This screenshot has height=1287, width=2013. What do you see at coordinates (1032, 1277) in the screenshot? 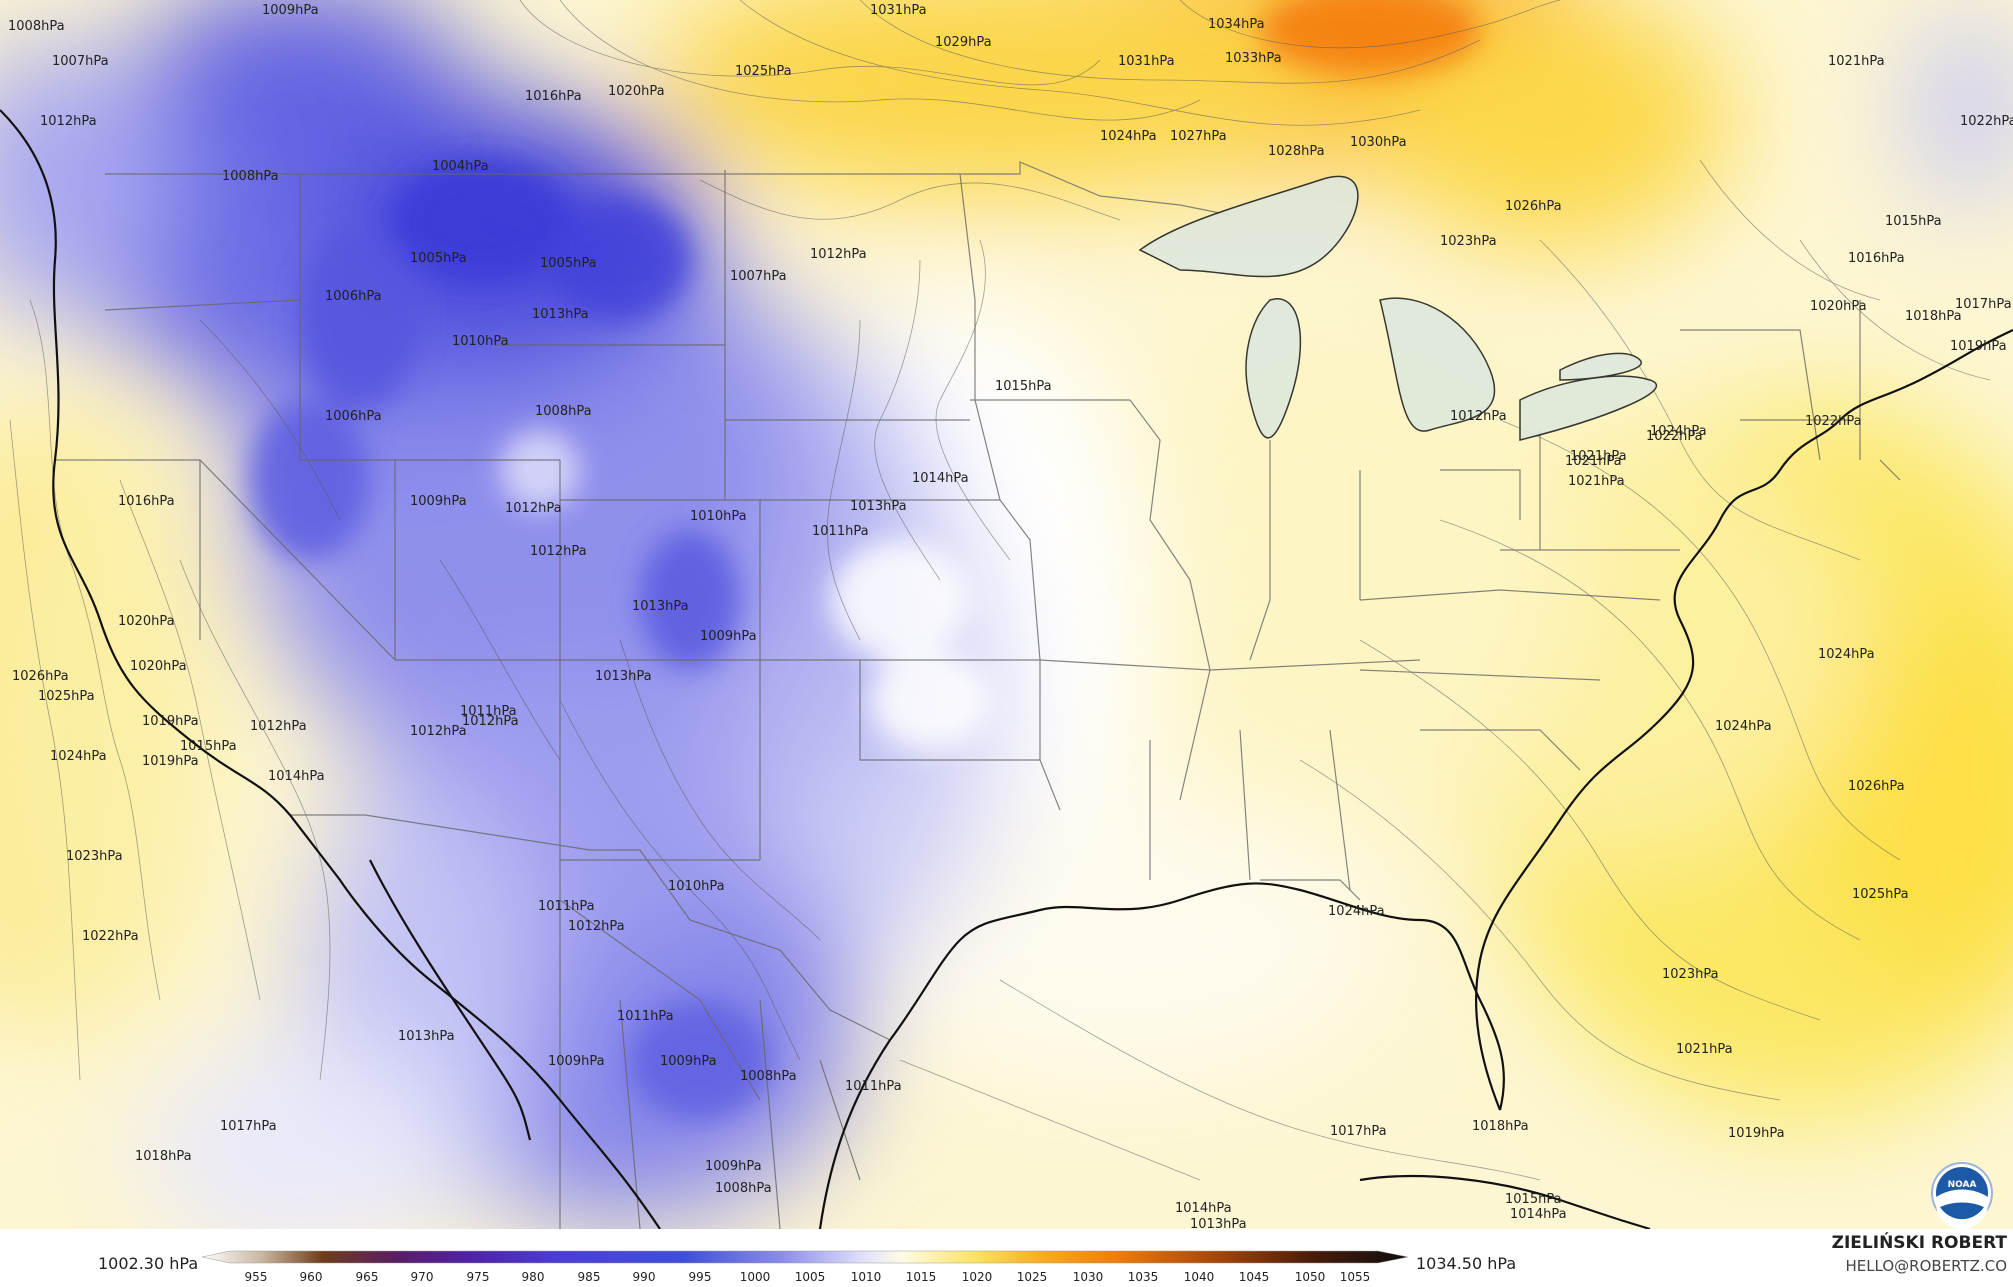
I see `legend-tick: 1025` at bounding box center [1032, 1277].